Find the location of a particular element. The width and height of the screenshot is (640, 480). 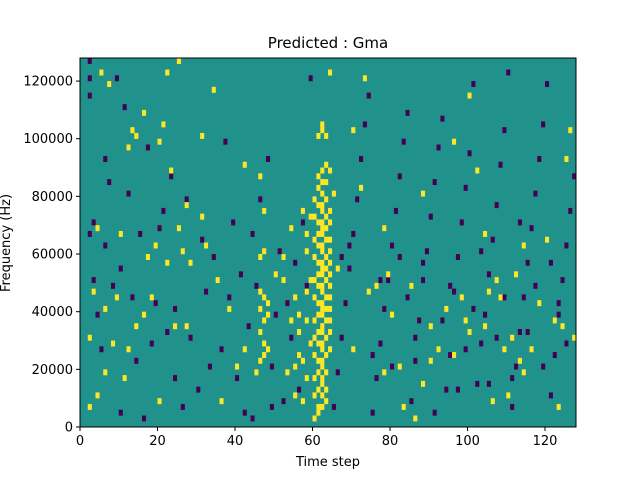

y-tick-label: 120000 is located at coordinates (48, 82).